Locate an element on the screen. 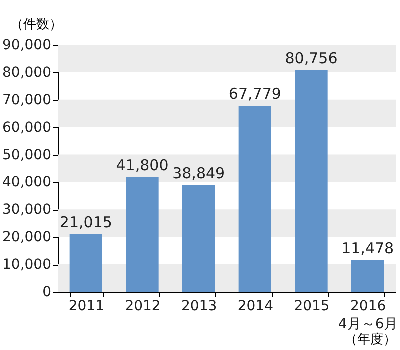 The image size is (400, 350). data-label: 21,015 is located at coordinates (86, 222).